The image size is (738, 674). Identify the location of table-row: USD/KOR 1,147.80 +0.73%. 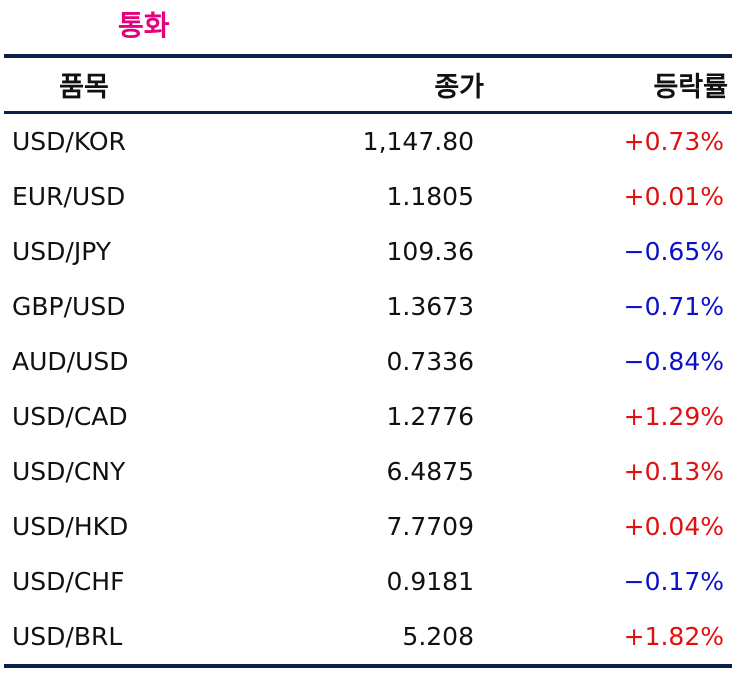
(368, 141).